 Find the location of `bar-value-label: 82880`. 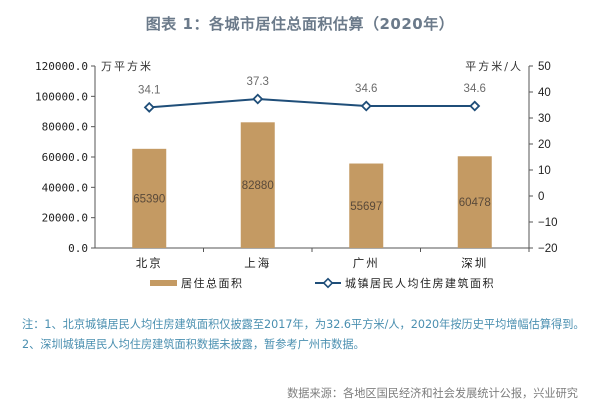

bar-value-label: 82880 is located at coordinates (258, 186).